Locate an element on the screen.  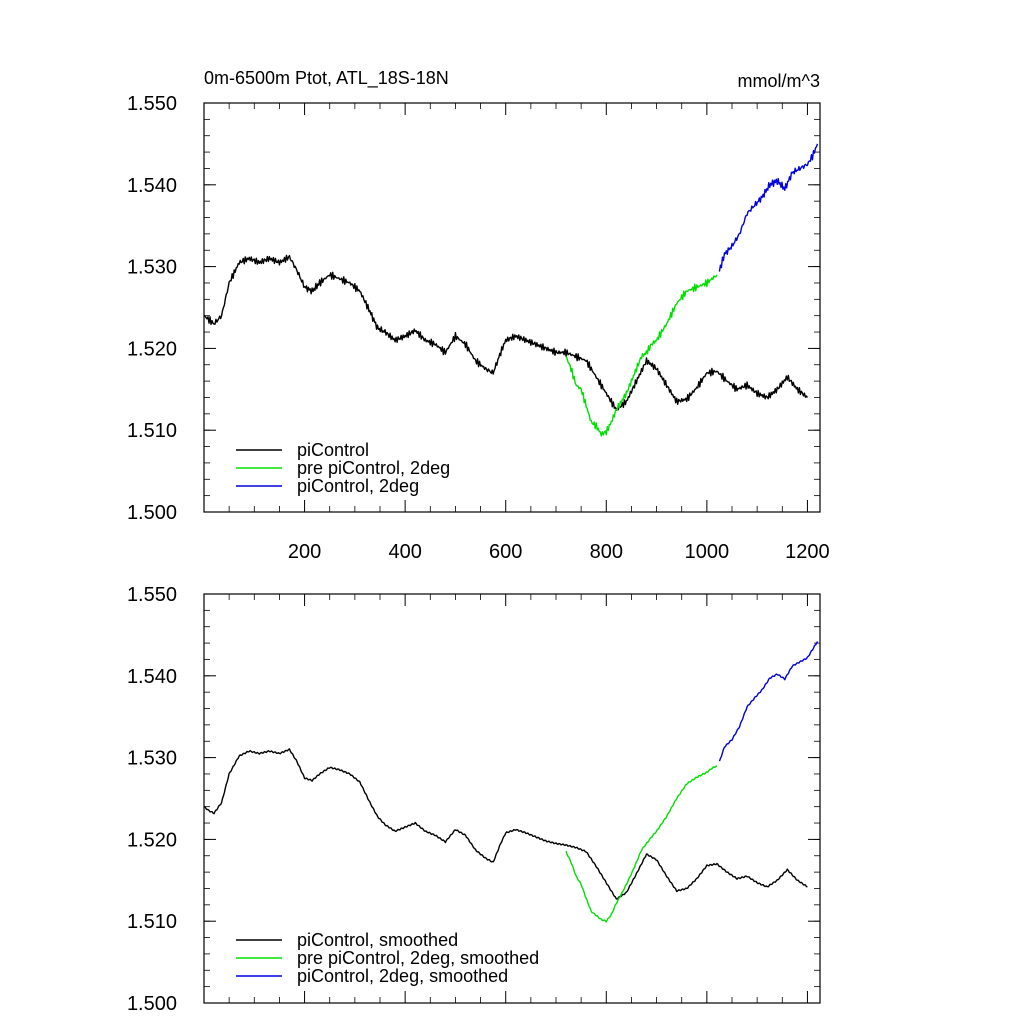
legend-label-0: piControl, smoothed is located at coordinates (377, 940).